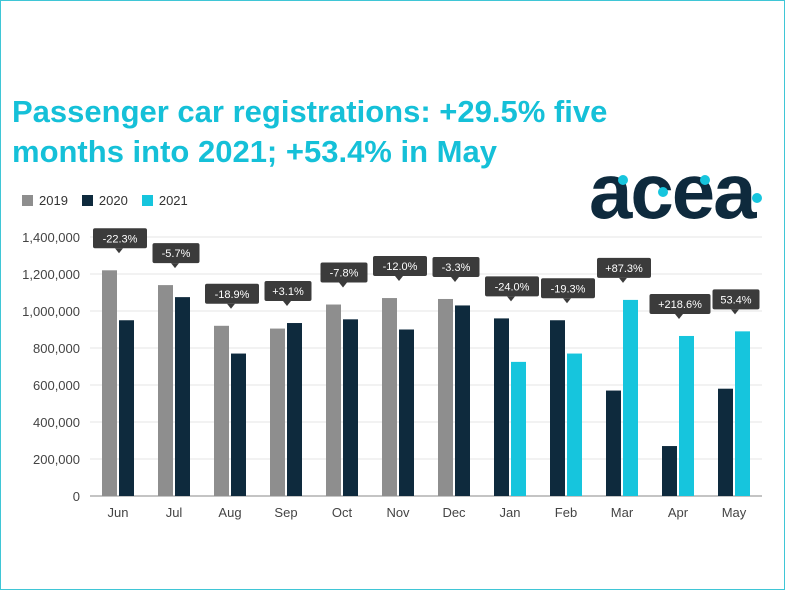  I want to click on x-tick-label: Apr, so click(678, 512).